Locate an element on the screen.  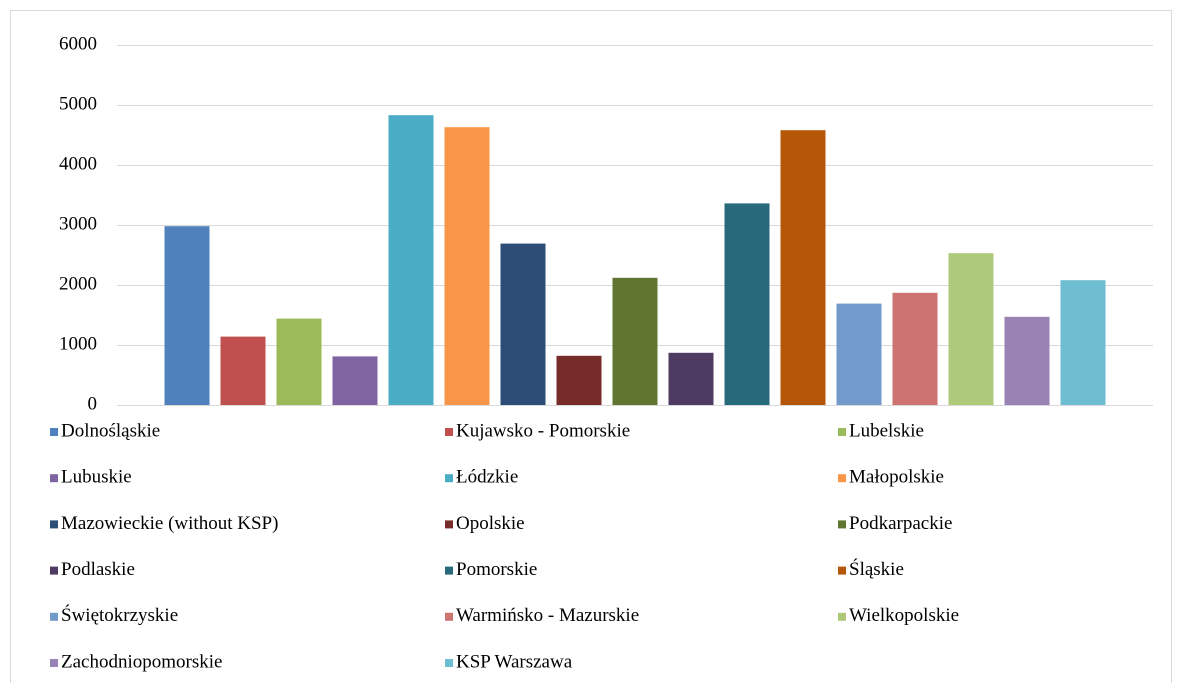
legend-label: Łódzkie is located at coordinates (487, 477).